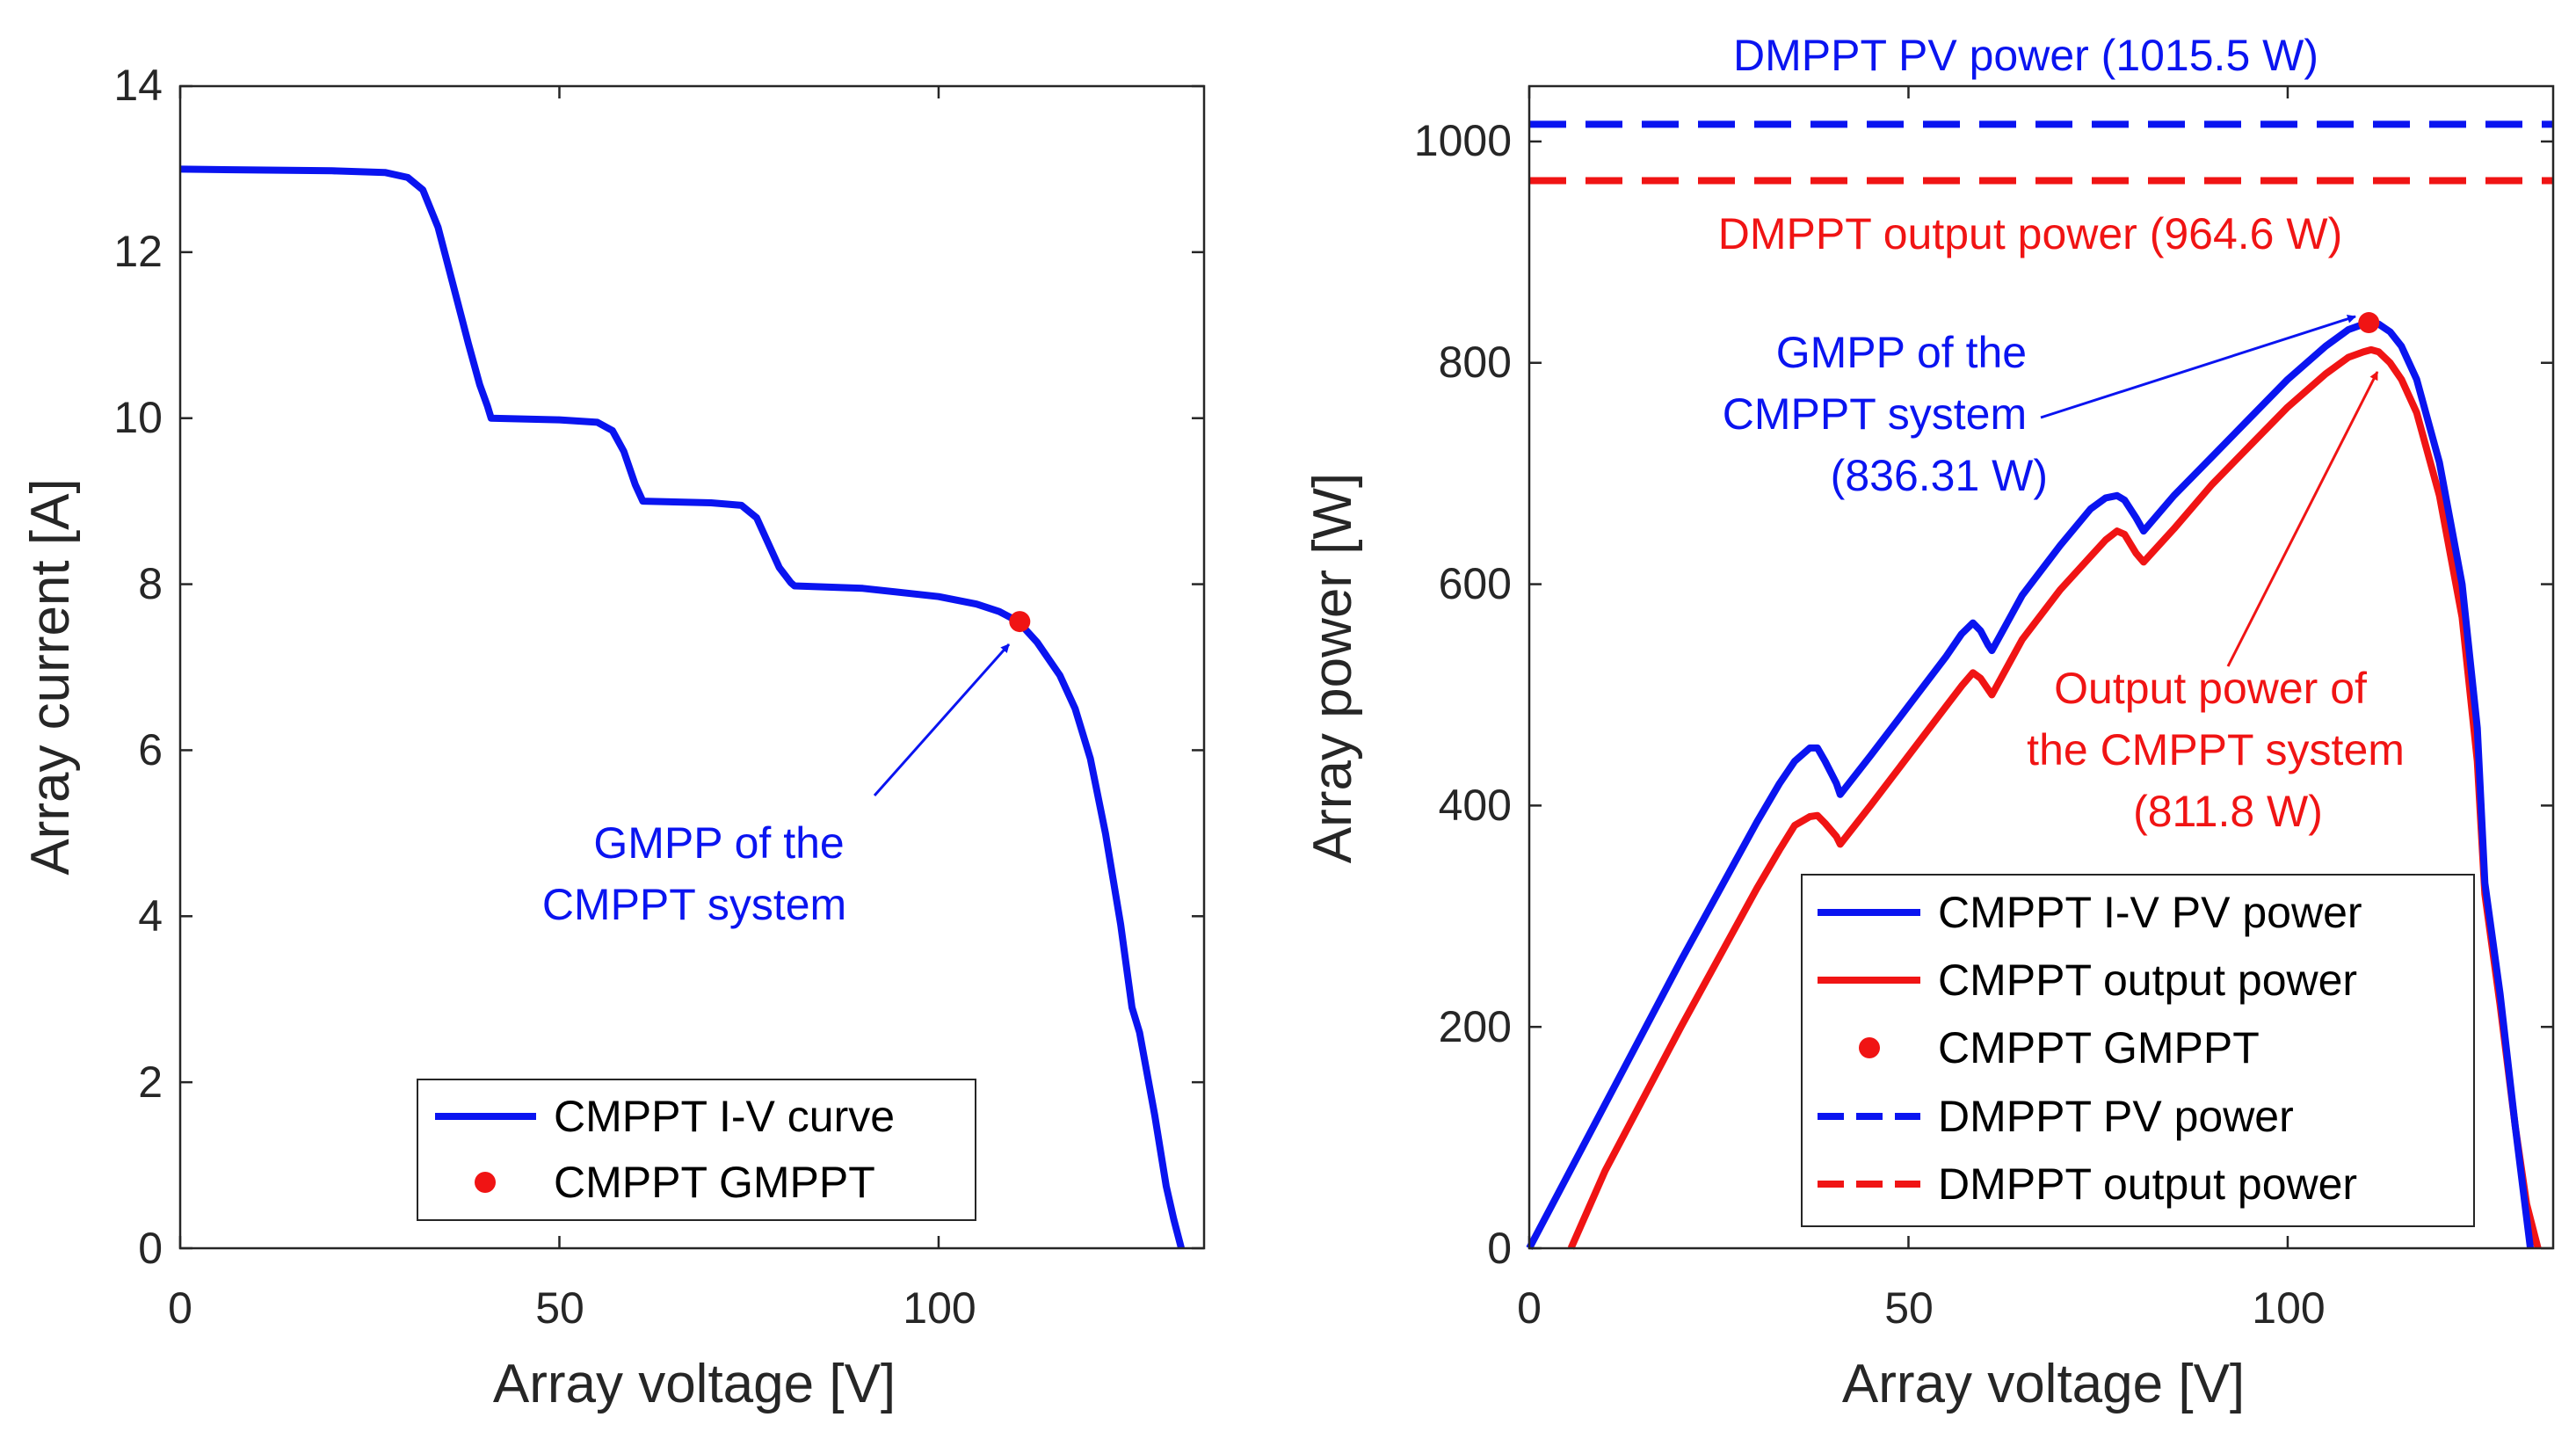 The width and height of the screenshot is (2576, 1439). I want to click on annotation-dmppt-pv: DMPPT PV power (1015.5 W), so click(2025, 55).